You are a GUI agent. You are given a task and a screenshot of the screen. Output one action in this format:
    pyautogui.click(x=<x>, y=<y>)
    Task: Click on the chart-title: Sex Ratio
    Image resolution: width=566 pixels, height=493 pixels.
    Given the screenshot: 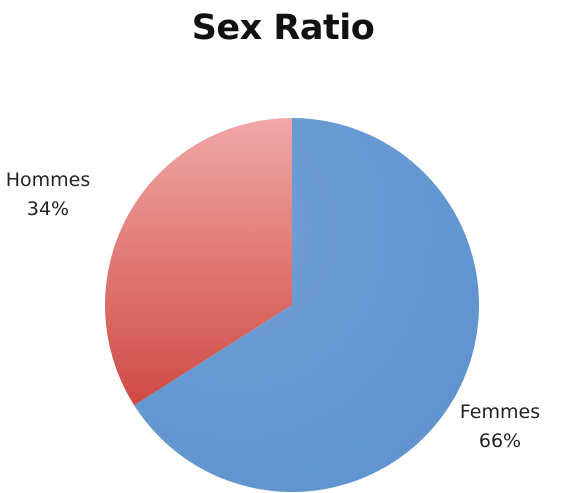 What is the action you would take?
    pyautogui.click(x=283, y=28)
    